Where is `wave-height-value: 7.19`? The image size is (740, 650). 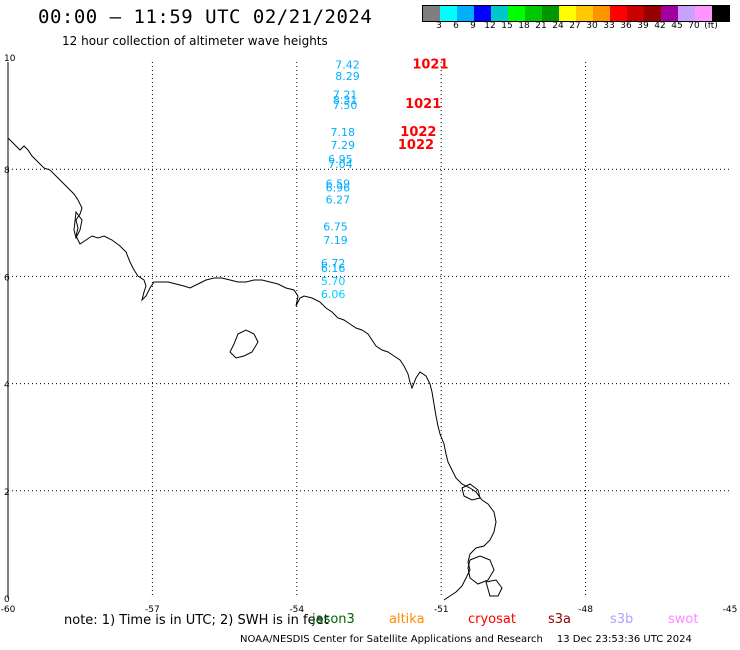 wave-height-value: 7.19 is located at coordinates (335, 240).